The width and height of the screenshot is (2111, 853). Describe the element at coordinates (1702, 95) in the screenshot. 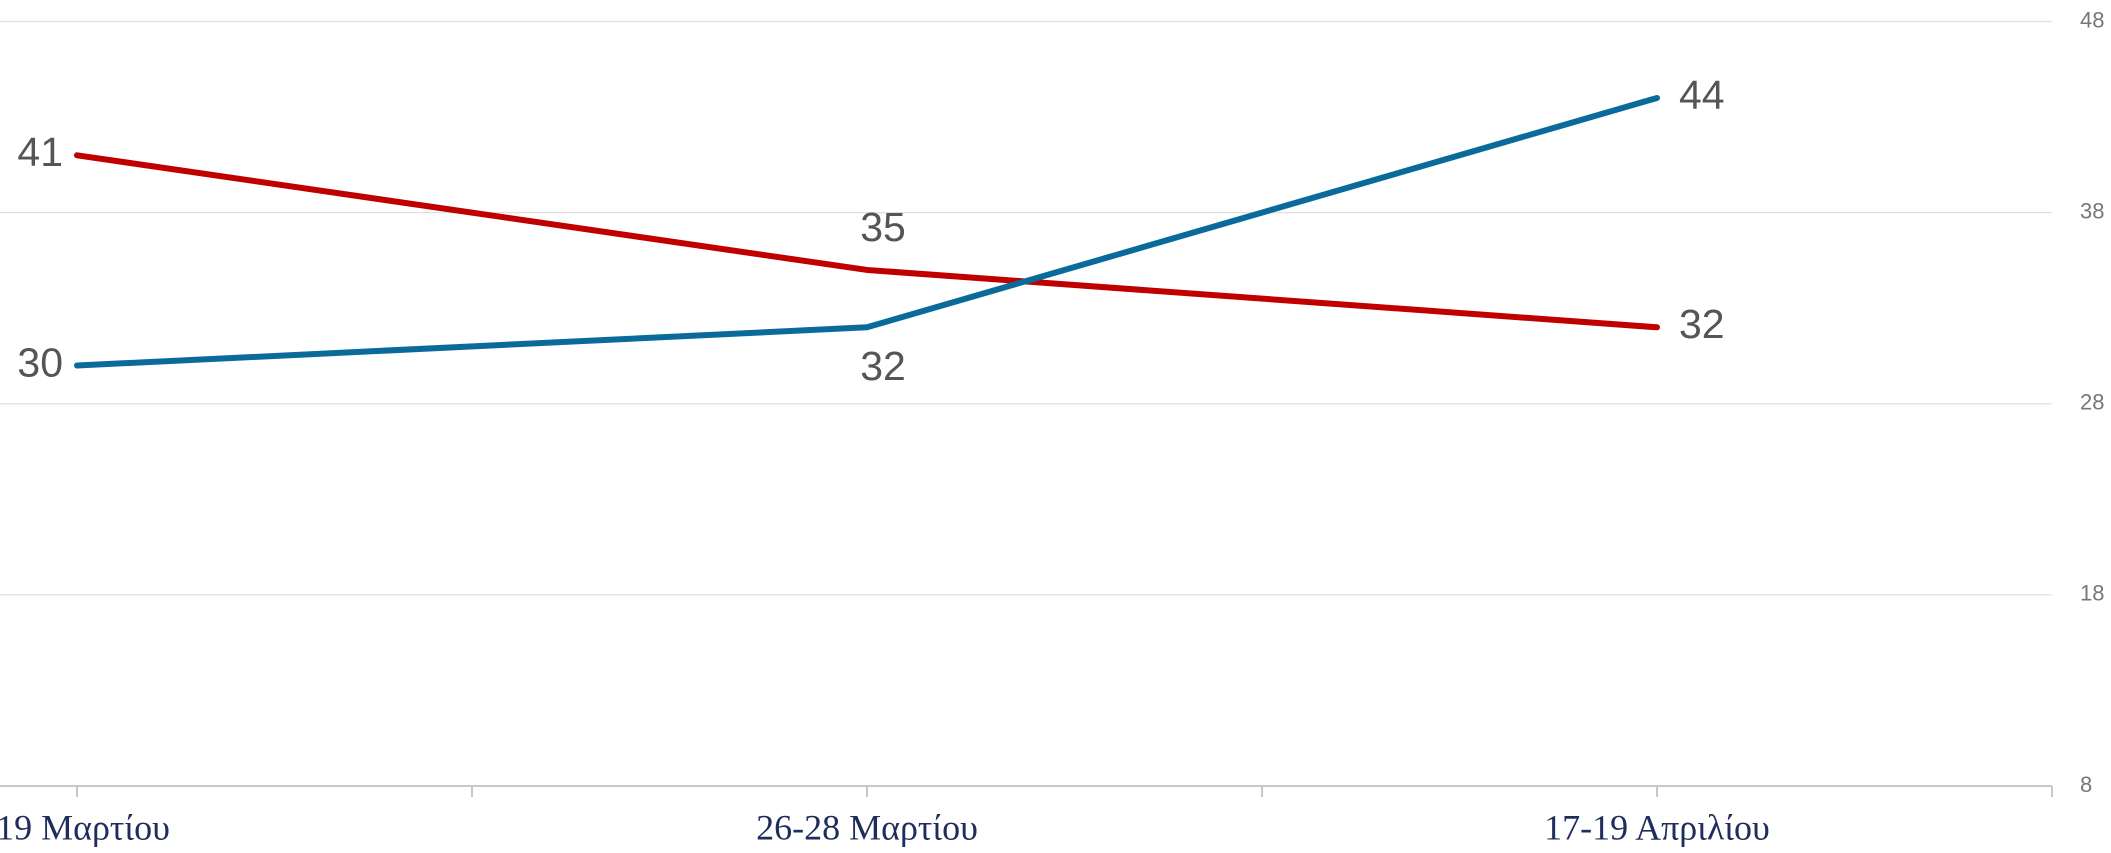

I see `value-label: 44` at that location.